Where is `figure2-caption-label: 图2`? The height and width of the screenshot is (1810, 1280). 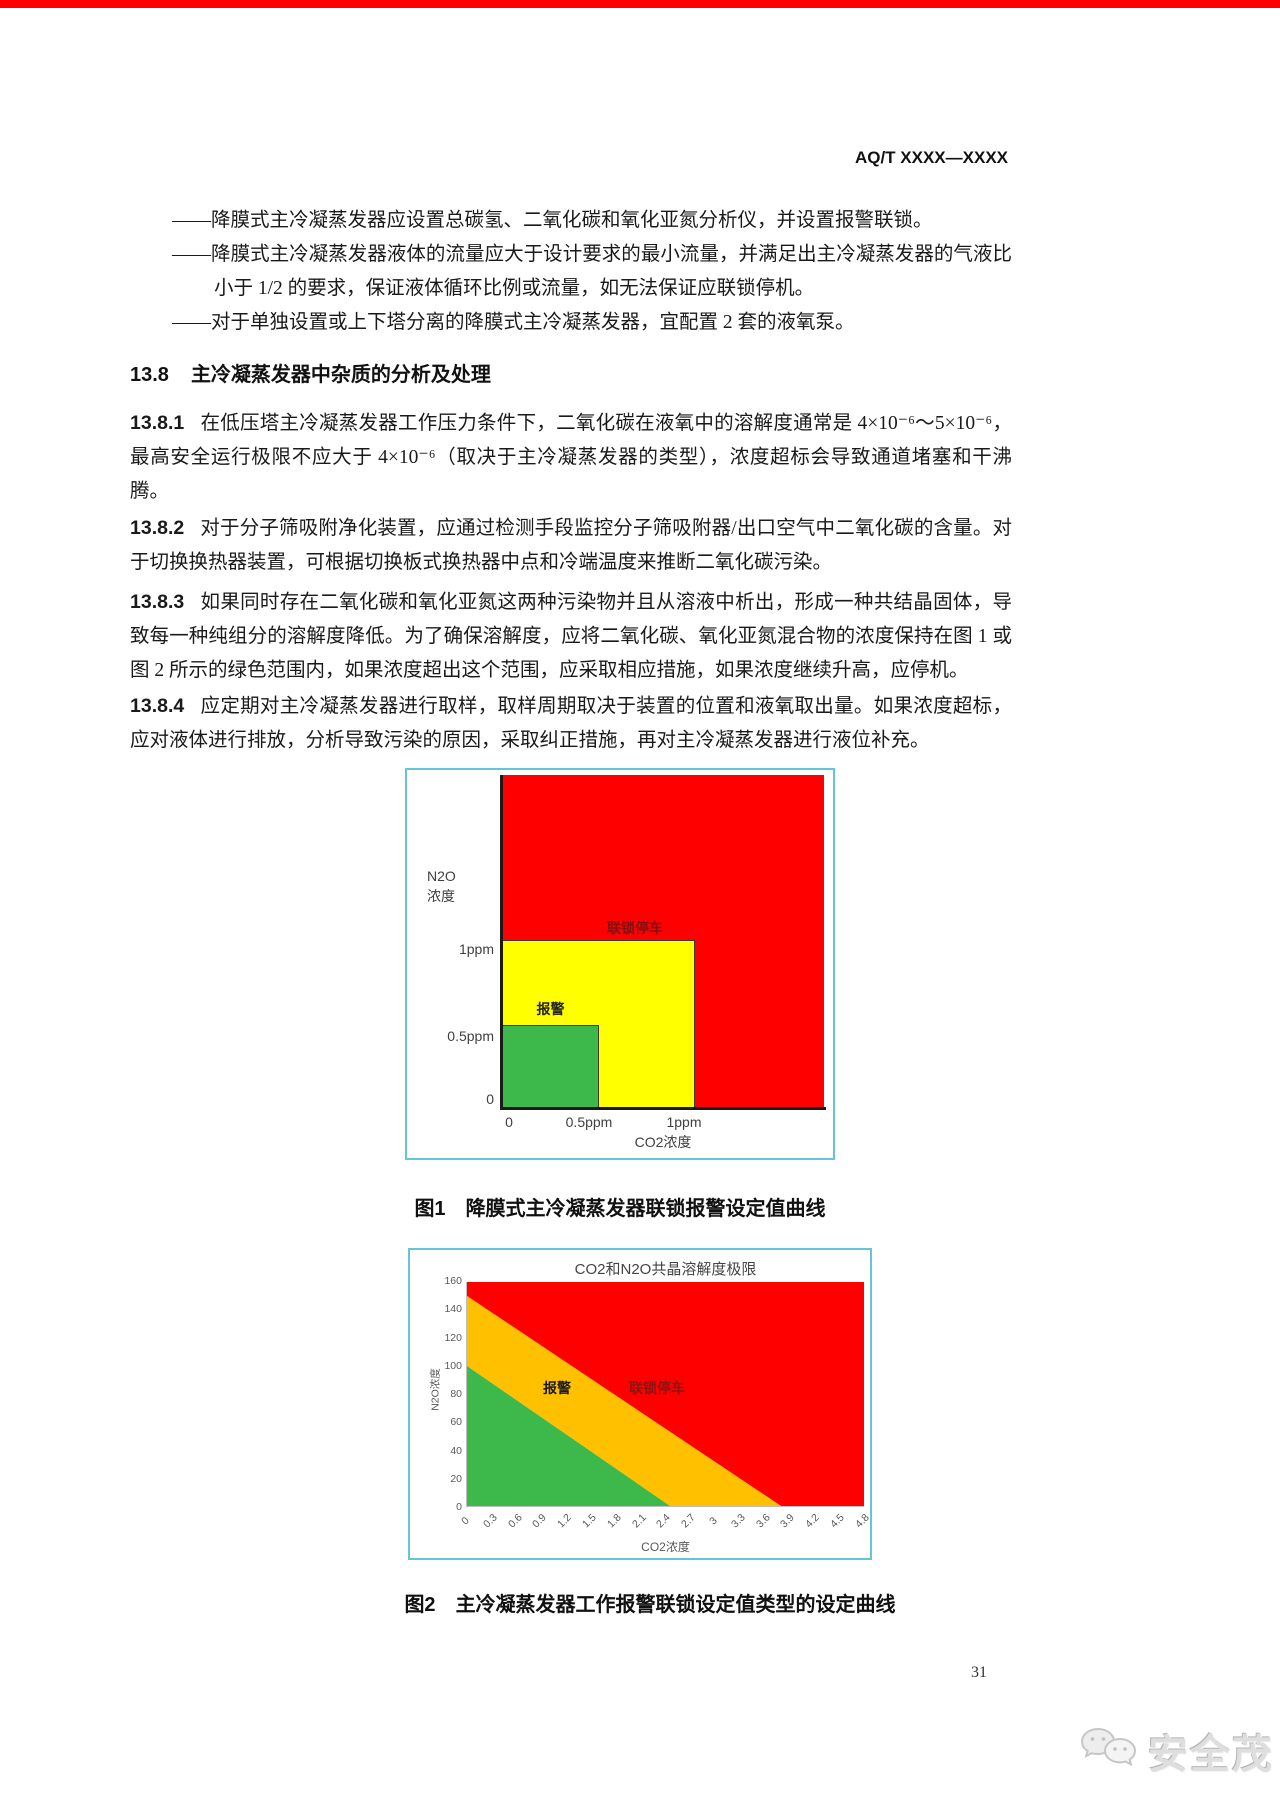 figure2-caption-label: 图2 is located at coordinates (420, 1605).